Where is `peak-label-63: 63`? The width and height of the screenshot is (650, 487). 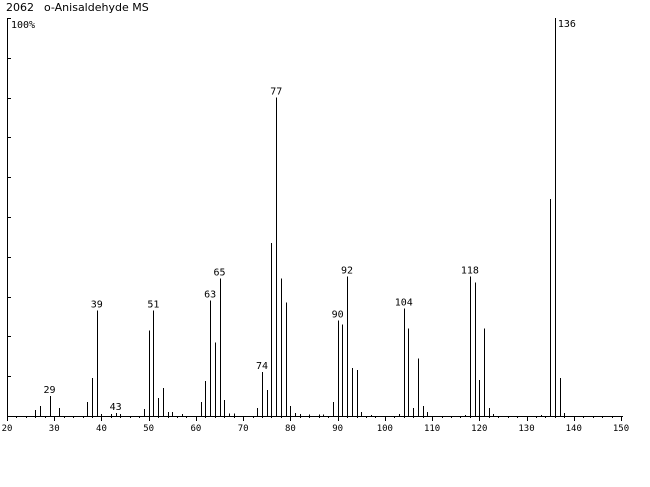 peak-label-63: 63 is located at coordinates (210, 295).